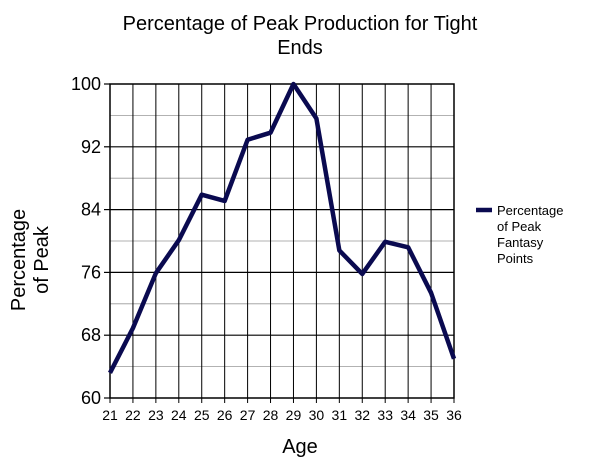 This screenshot has width=600, height=463. What do you see at coordinates (340, 415) in the screenshot?
I see `x-tick-label: 31` at bounding box center [340, 415].